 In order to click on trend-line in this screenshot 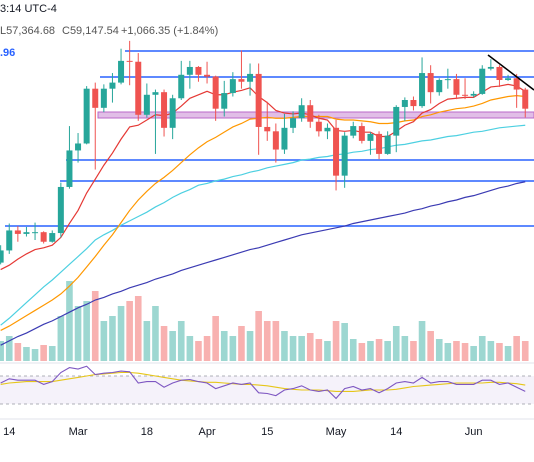, I will do `click(510, 72)`.